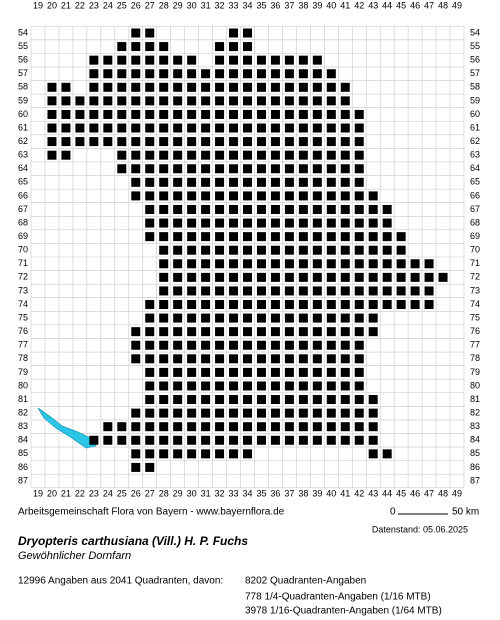  I want to click on date: Datenstand: 05.06.2025, so click(420, 529).